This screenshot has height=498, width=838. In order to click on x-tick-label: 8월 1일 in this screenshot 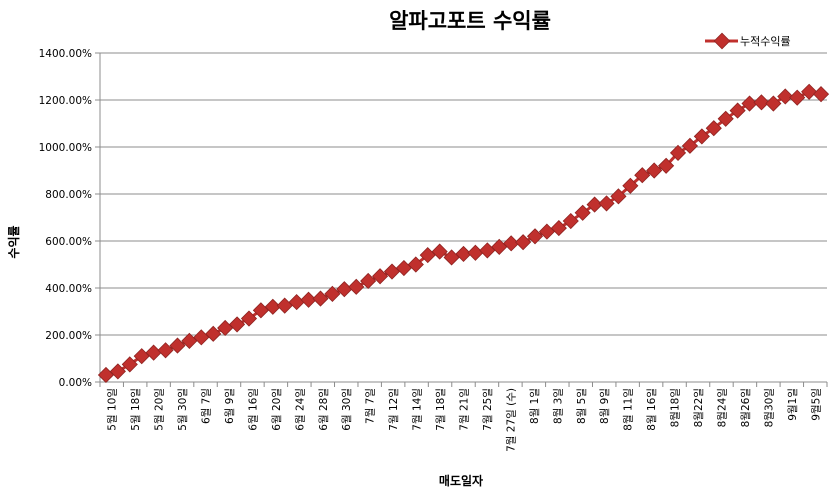, I will do `click(534, 406)`.